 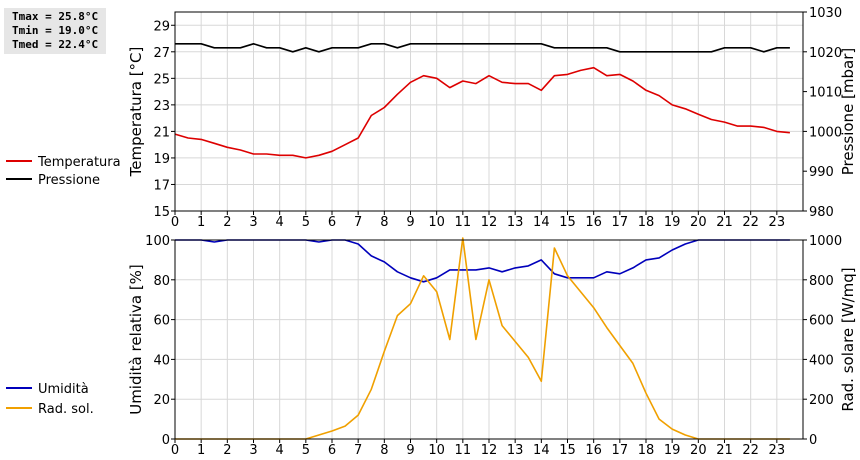 What do you see at coordinates (489, 450) in the screenshot?
I see `hr-x-tick-label: 12` at bounding box center [489, 450].